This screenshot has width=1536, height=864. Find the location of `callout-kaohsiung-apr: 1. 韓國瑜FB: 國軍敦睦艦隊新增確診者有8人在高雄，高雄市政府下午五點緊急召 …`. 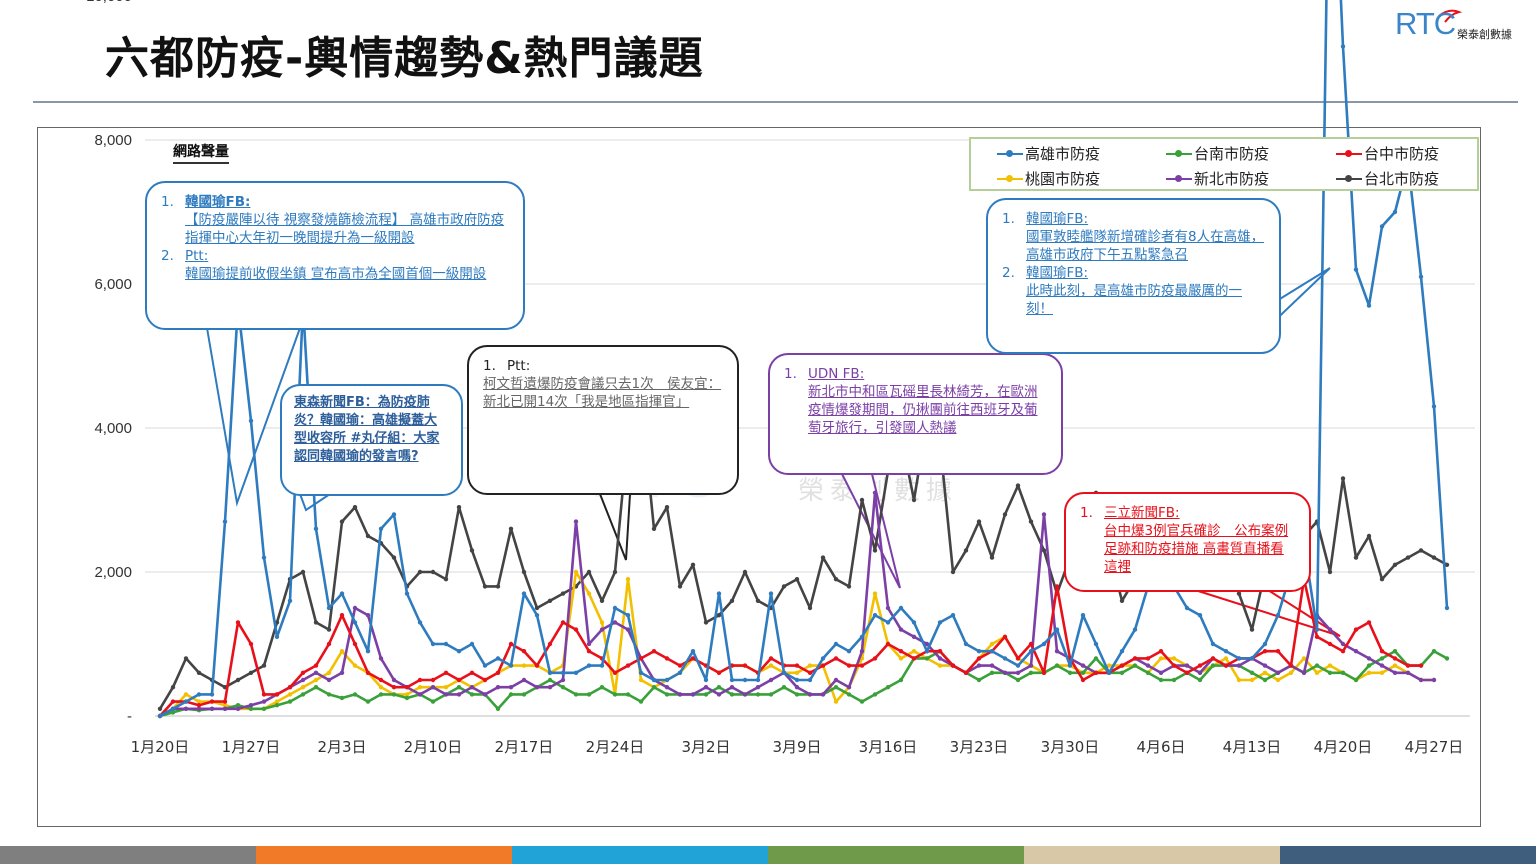

callout-kaohsiung-apr: 1. 韓國瑜FB: 國軍敦睦艦隊新增確診者有8人在高雄，高雄市政府下午五點緊急召 … is located at coordinates (1133, 276).